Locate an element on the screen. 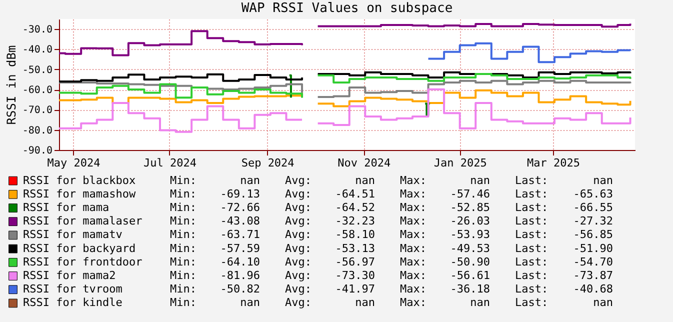  y-tick-label: -70.0 is located at coordinates (37, 110).